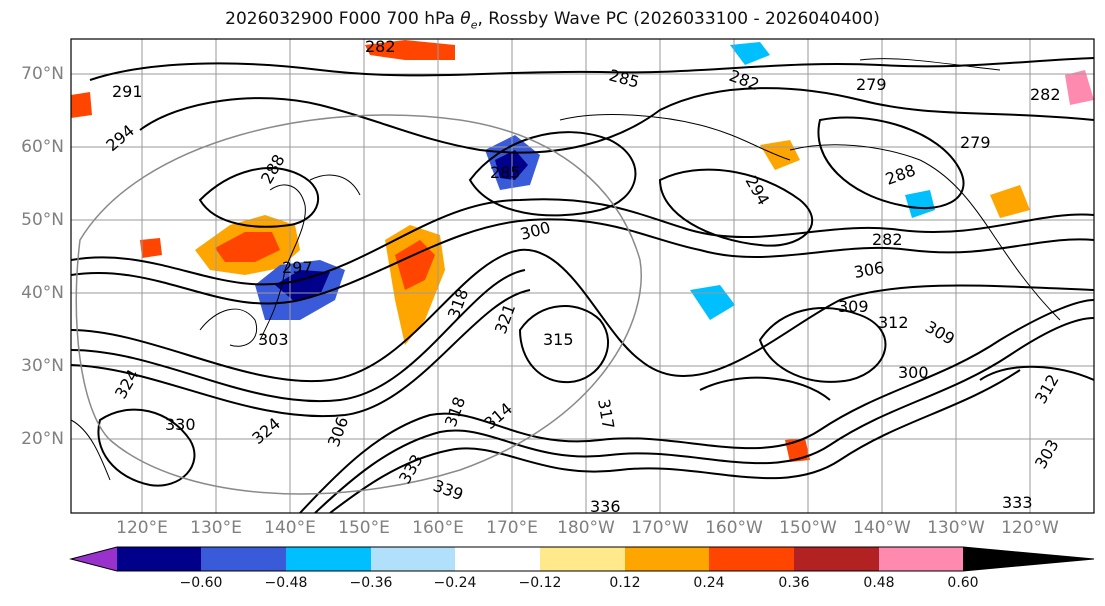 Image resolution: width=1105 pixels, height=606 pixels. What do you see at coordinates (81, 105) in the screenshot?
I see `positive-anomaly-siberia` at bounding box center [81, 105].